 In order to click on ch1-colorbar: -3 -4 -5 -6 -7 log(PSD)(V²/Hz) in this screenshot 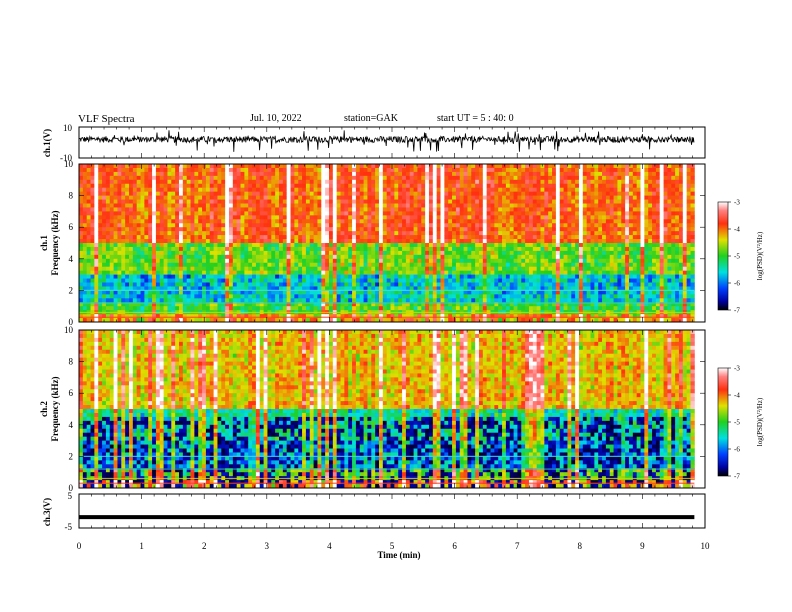, I will do `click(740, 257)`.